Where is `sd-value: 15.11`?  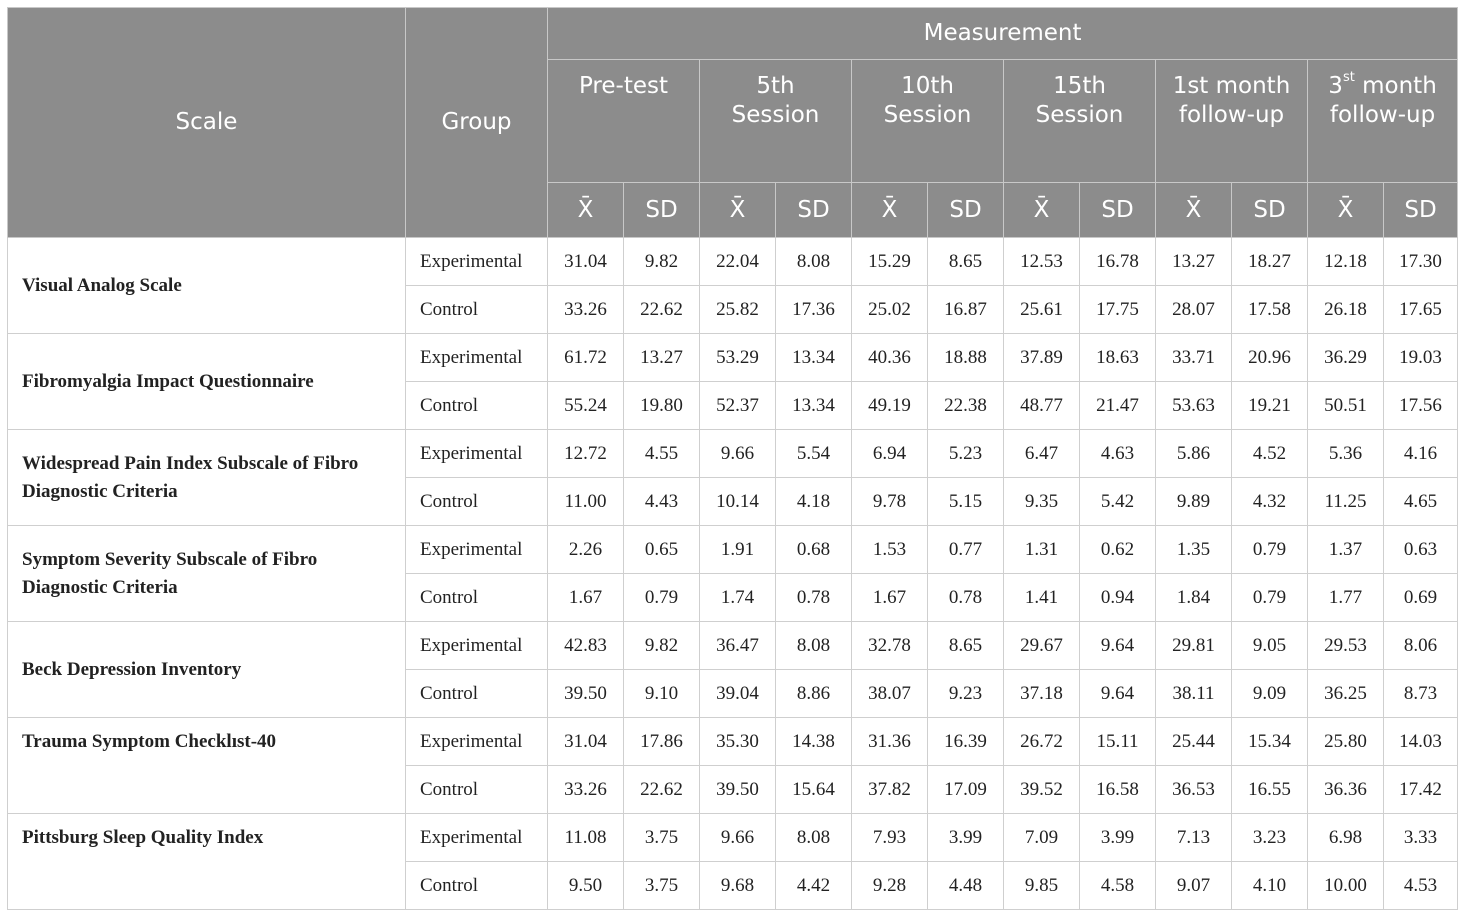
sd-value: 15.11 is located at coordinates (1117, 741).